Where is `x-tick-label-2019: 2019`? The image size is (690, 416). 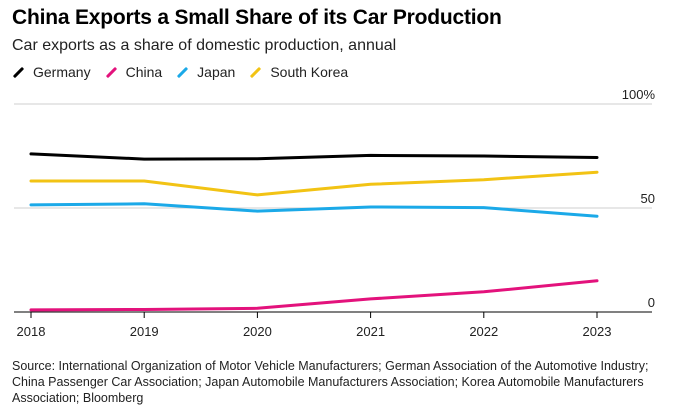
x-tick-label-2019: 2019 is located at coordinates (144, 331).